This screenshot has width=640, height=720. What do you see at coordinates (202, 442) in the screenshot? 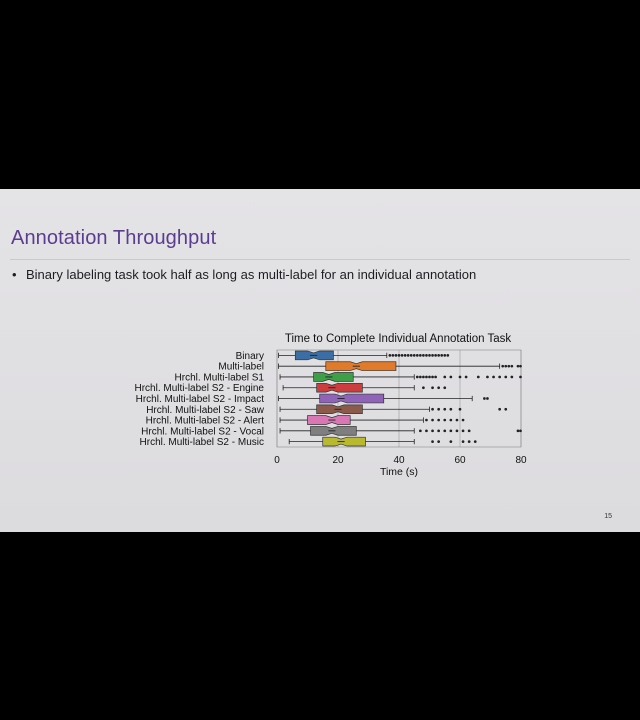
I see `category-label: Hrchl. Multi-label S2 - Music` at bounding box center [202, 442].